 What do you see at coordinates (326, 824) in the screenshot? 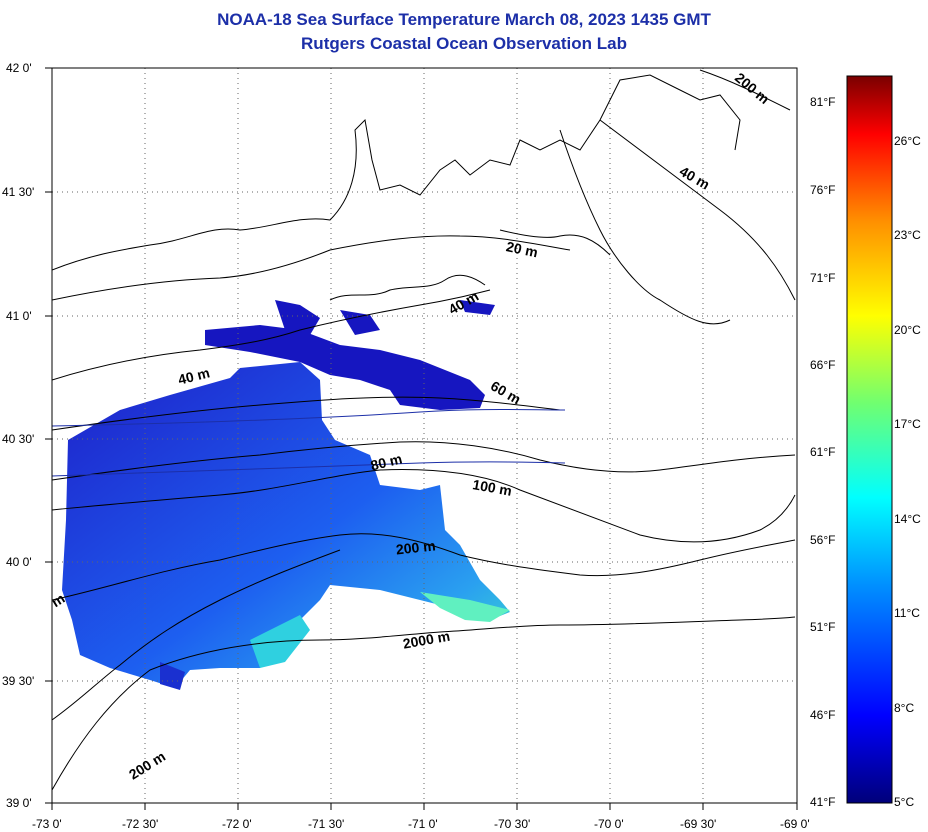
I see `lon-label: -71 30'` at bounding box center [326, 824].